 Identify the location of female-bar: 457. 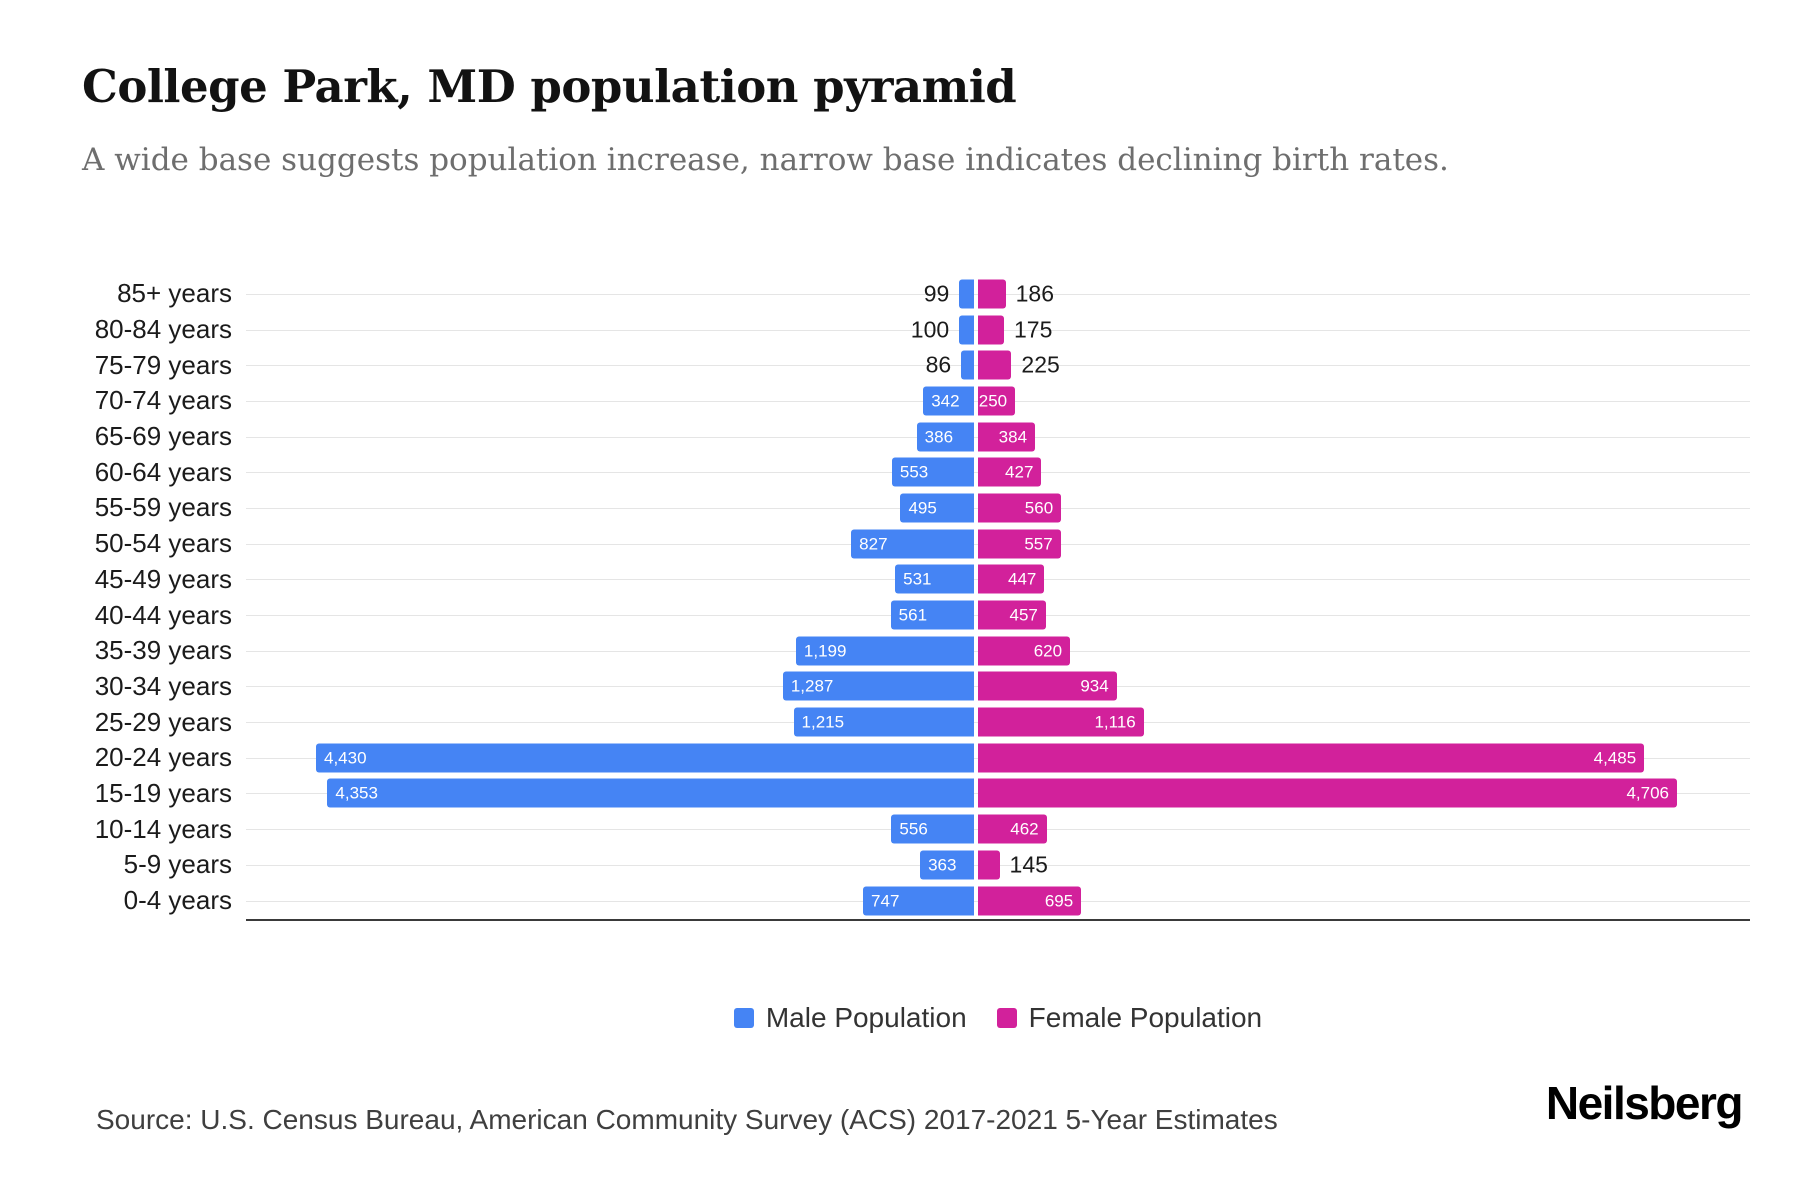
(1012, 615).